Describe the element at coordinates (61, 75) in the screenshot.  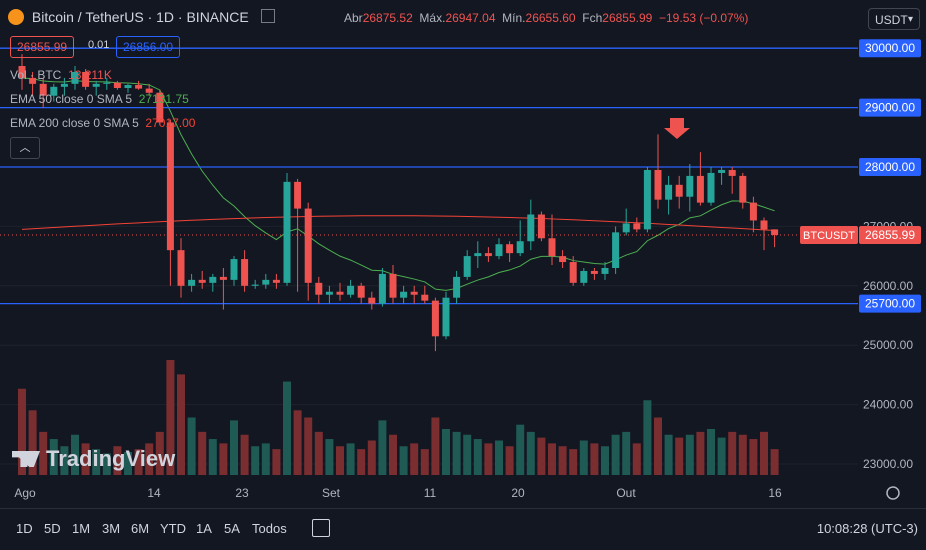
I see `volume-indicator: Vol · BTC 13.211K` at that location.